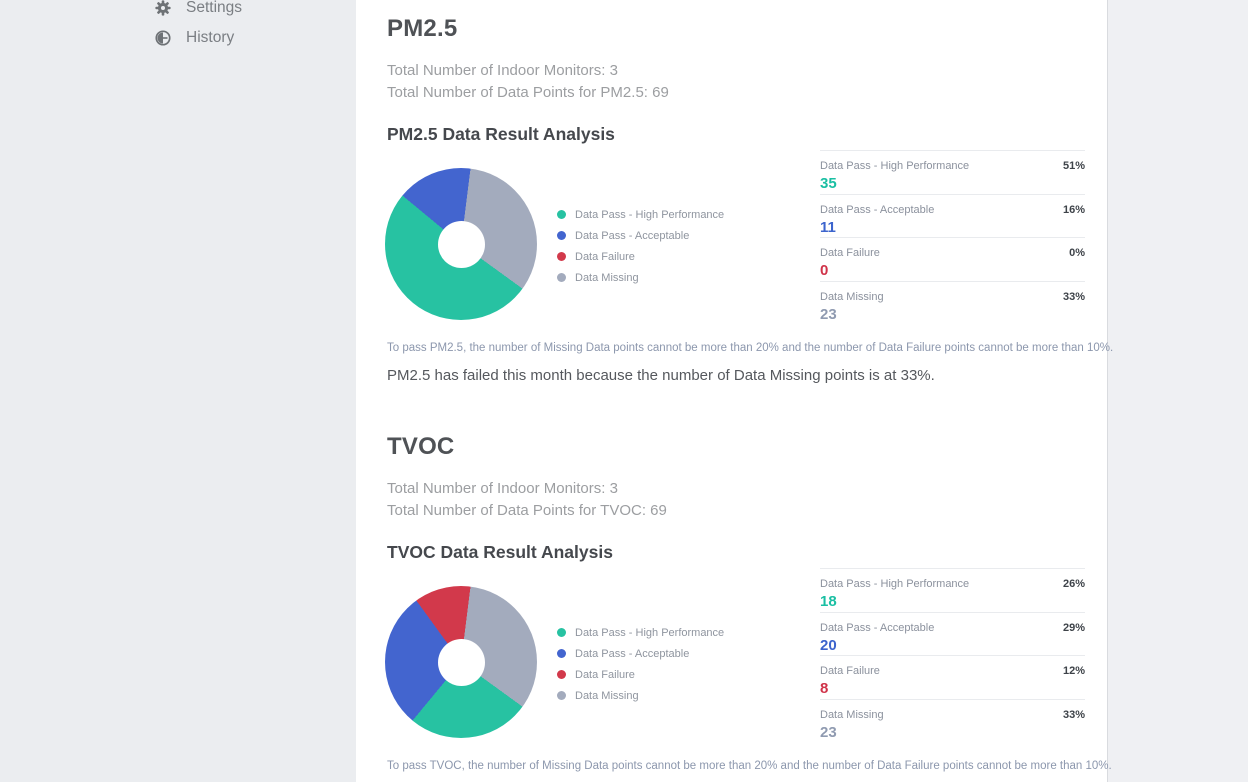  What do you see at coordinates (952, 677) in the screenshot?
I see `table-row: Data Failure 12% 8` at bounding box center [952, 677].